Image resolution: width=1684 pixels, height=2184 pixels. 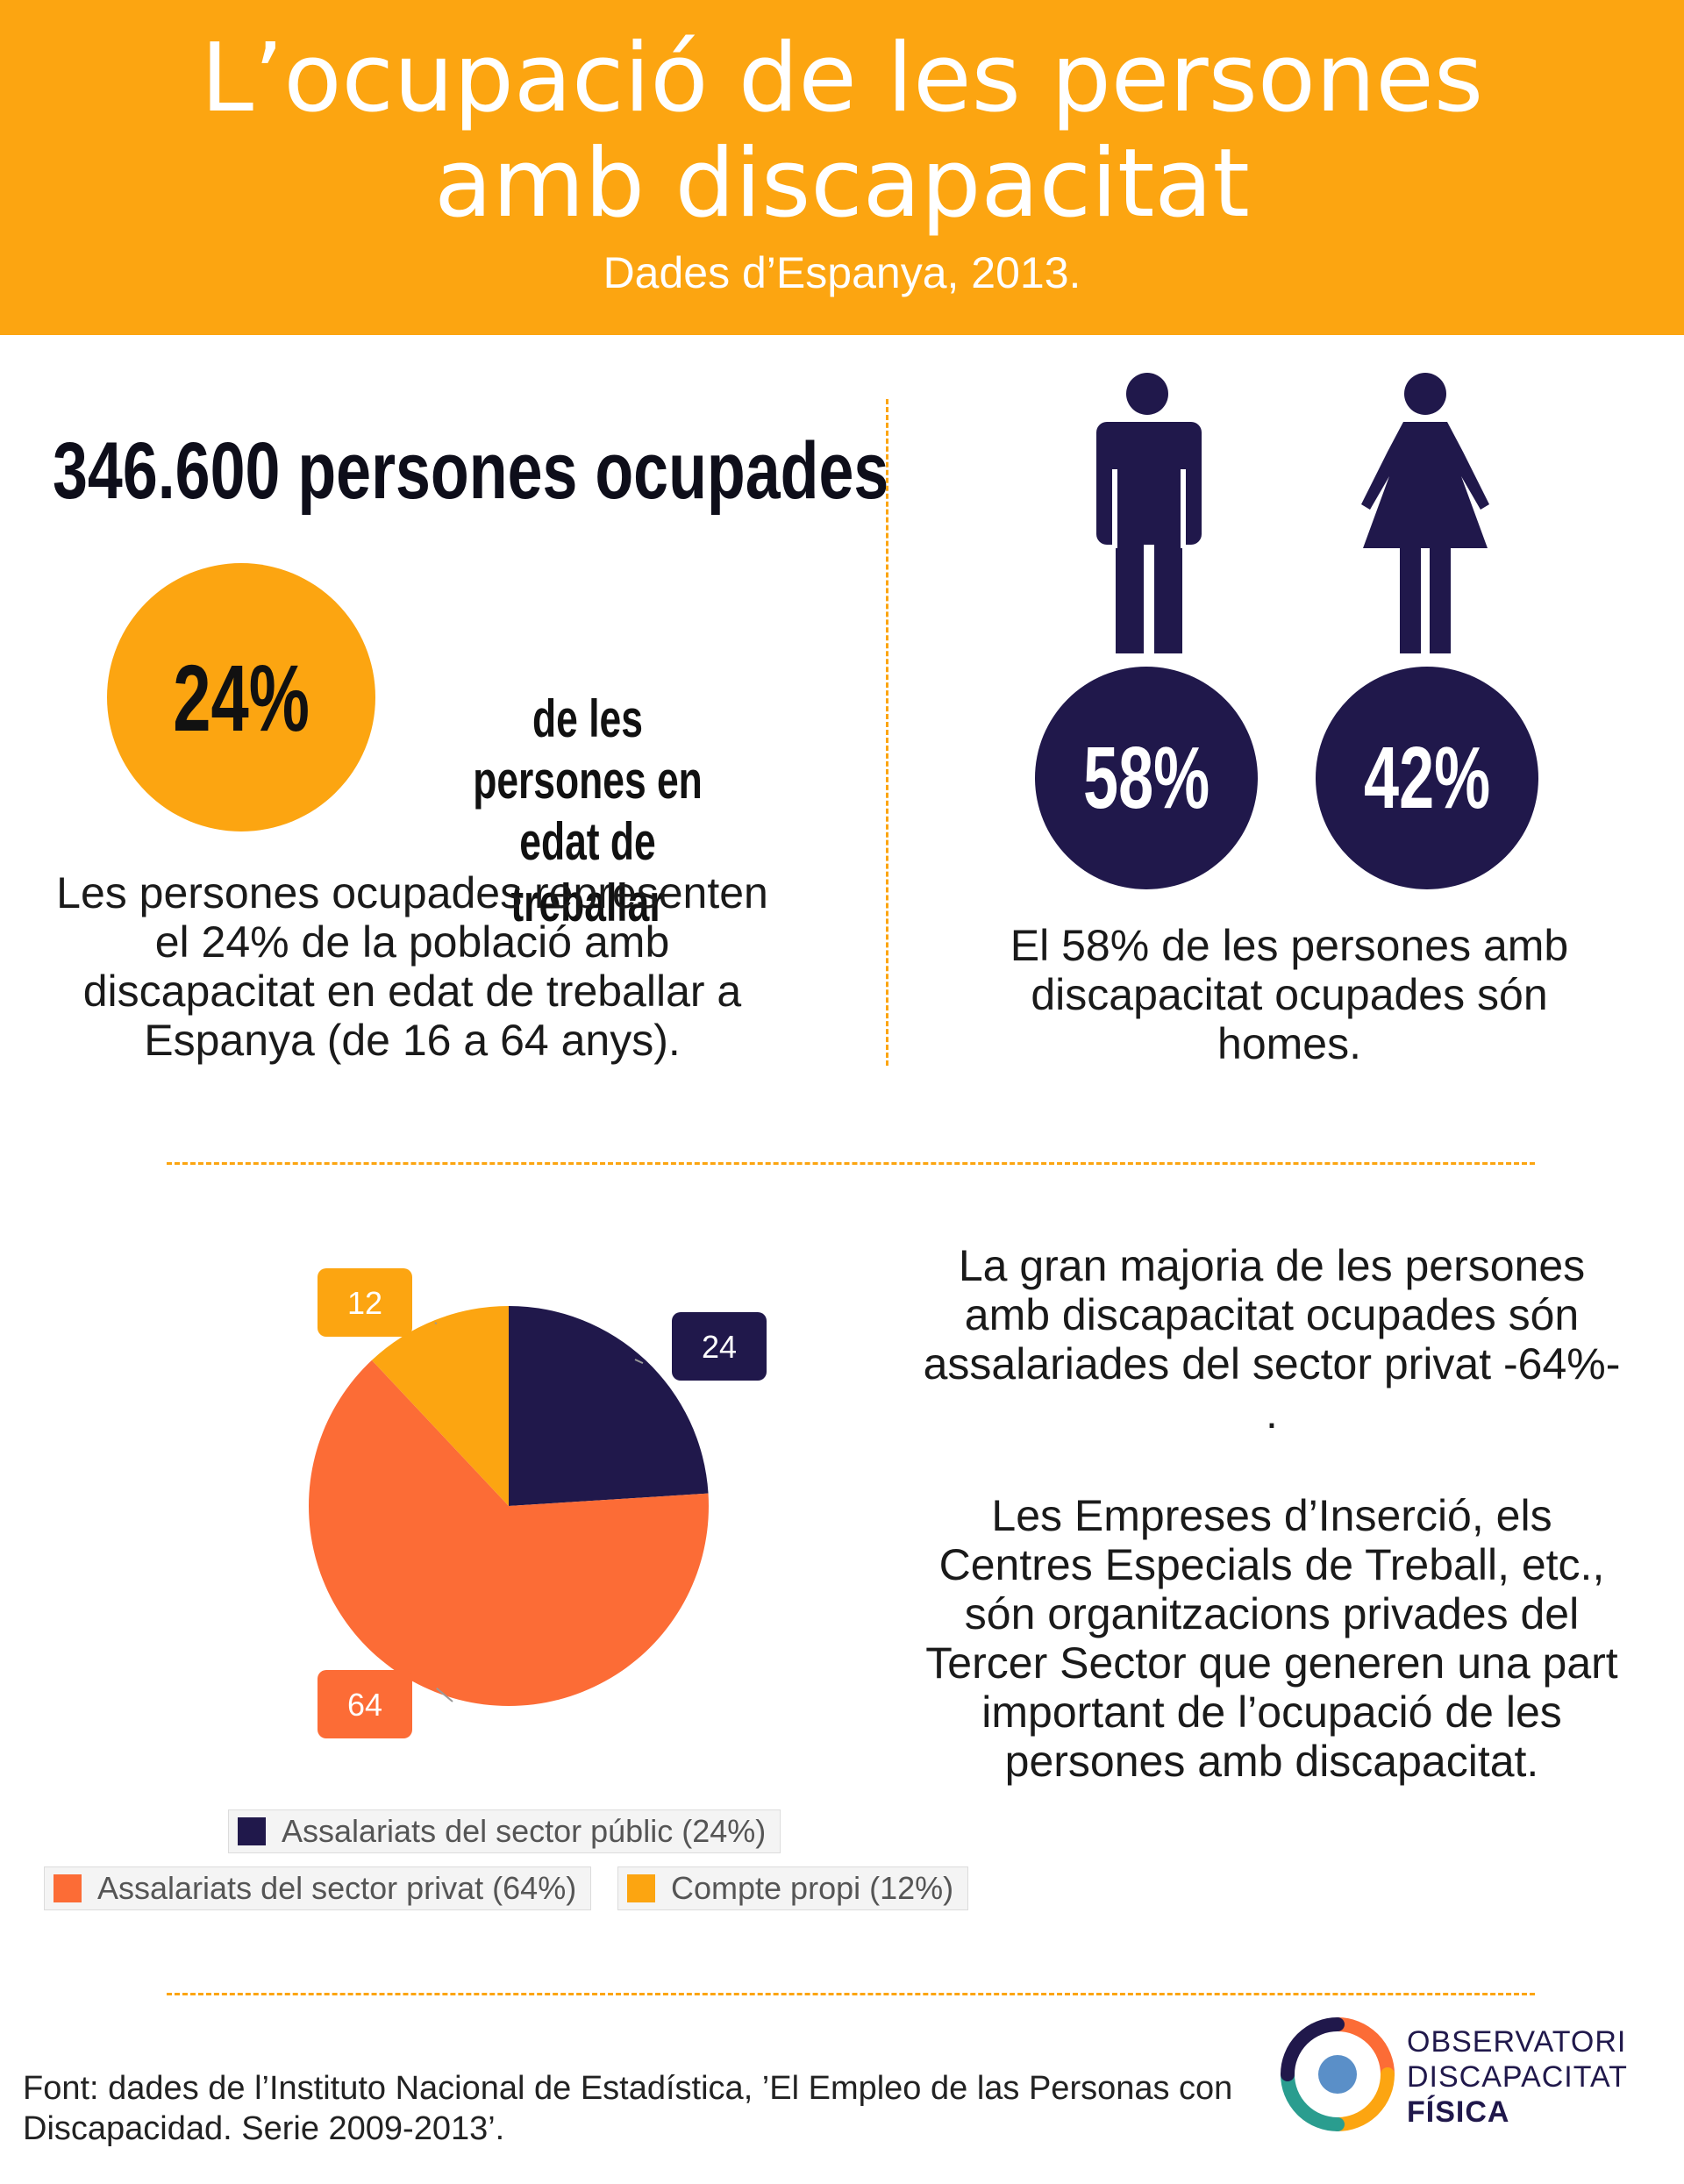 I want to click on percent-circle, so click(x=241, y=697).